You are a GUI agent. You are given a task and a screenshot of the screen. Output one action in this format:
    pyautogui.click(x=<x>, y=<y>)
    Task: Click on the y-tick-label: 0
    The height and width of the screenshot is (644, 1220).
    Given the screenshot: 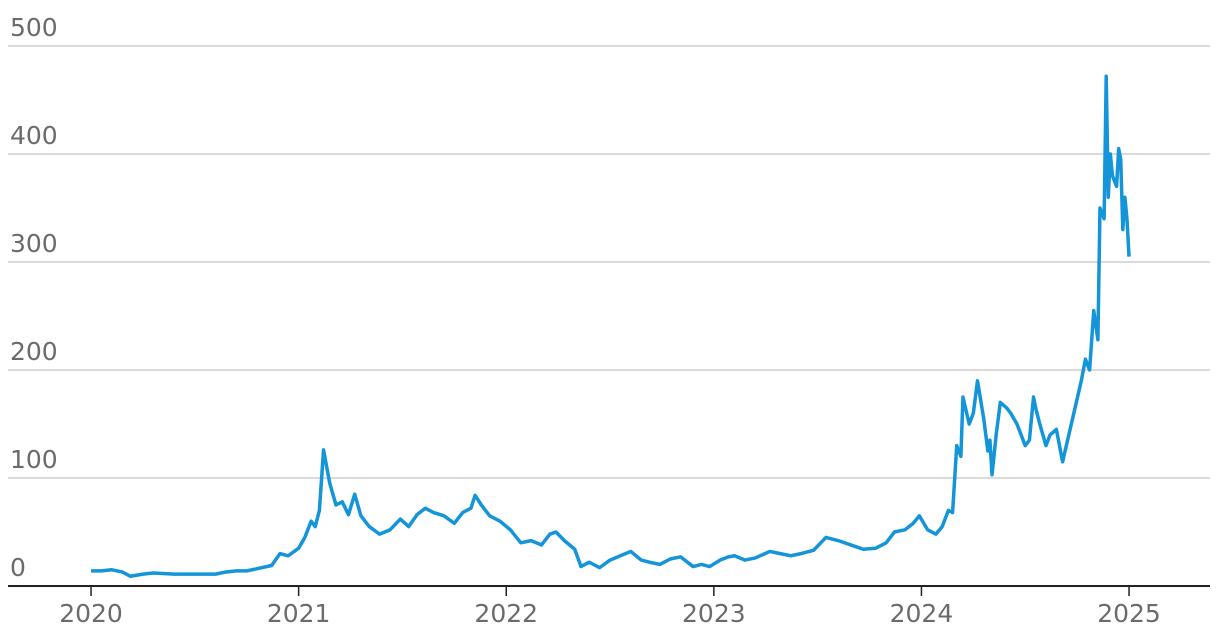 What is the action you would take?
    pyautogui.click(x=18, y=567)
    